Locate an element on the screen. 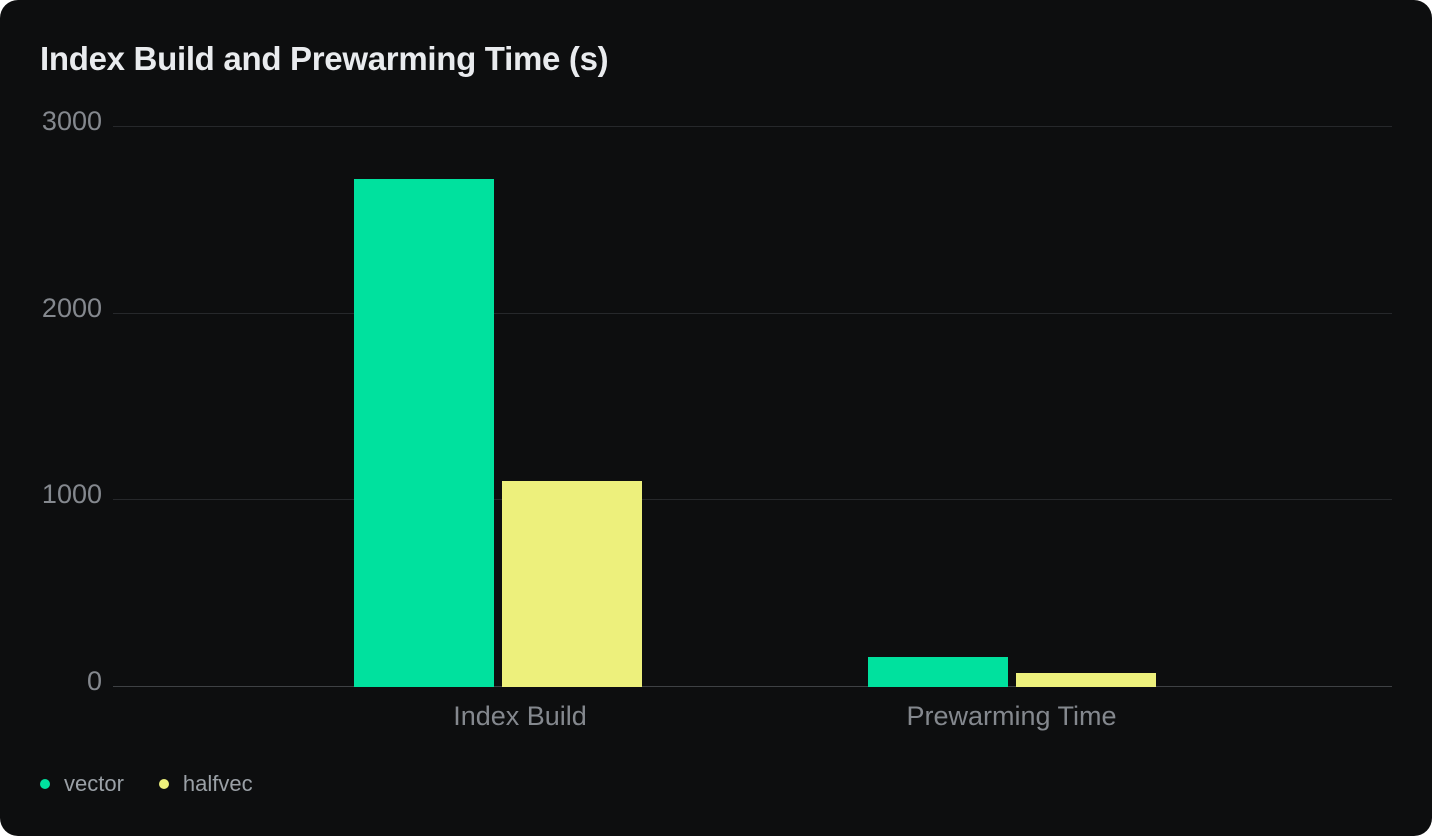 The height and width of the screenshot is (836, 1432). bar-halfvec-prewarming-time is located at coordinates (1085, 679).